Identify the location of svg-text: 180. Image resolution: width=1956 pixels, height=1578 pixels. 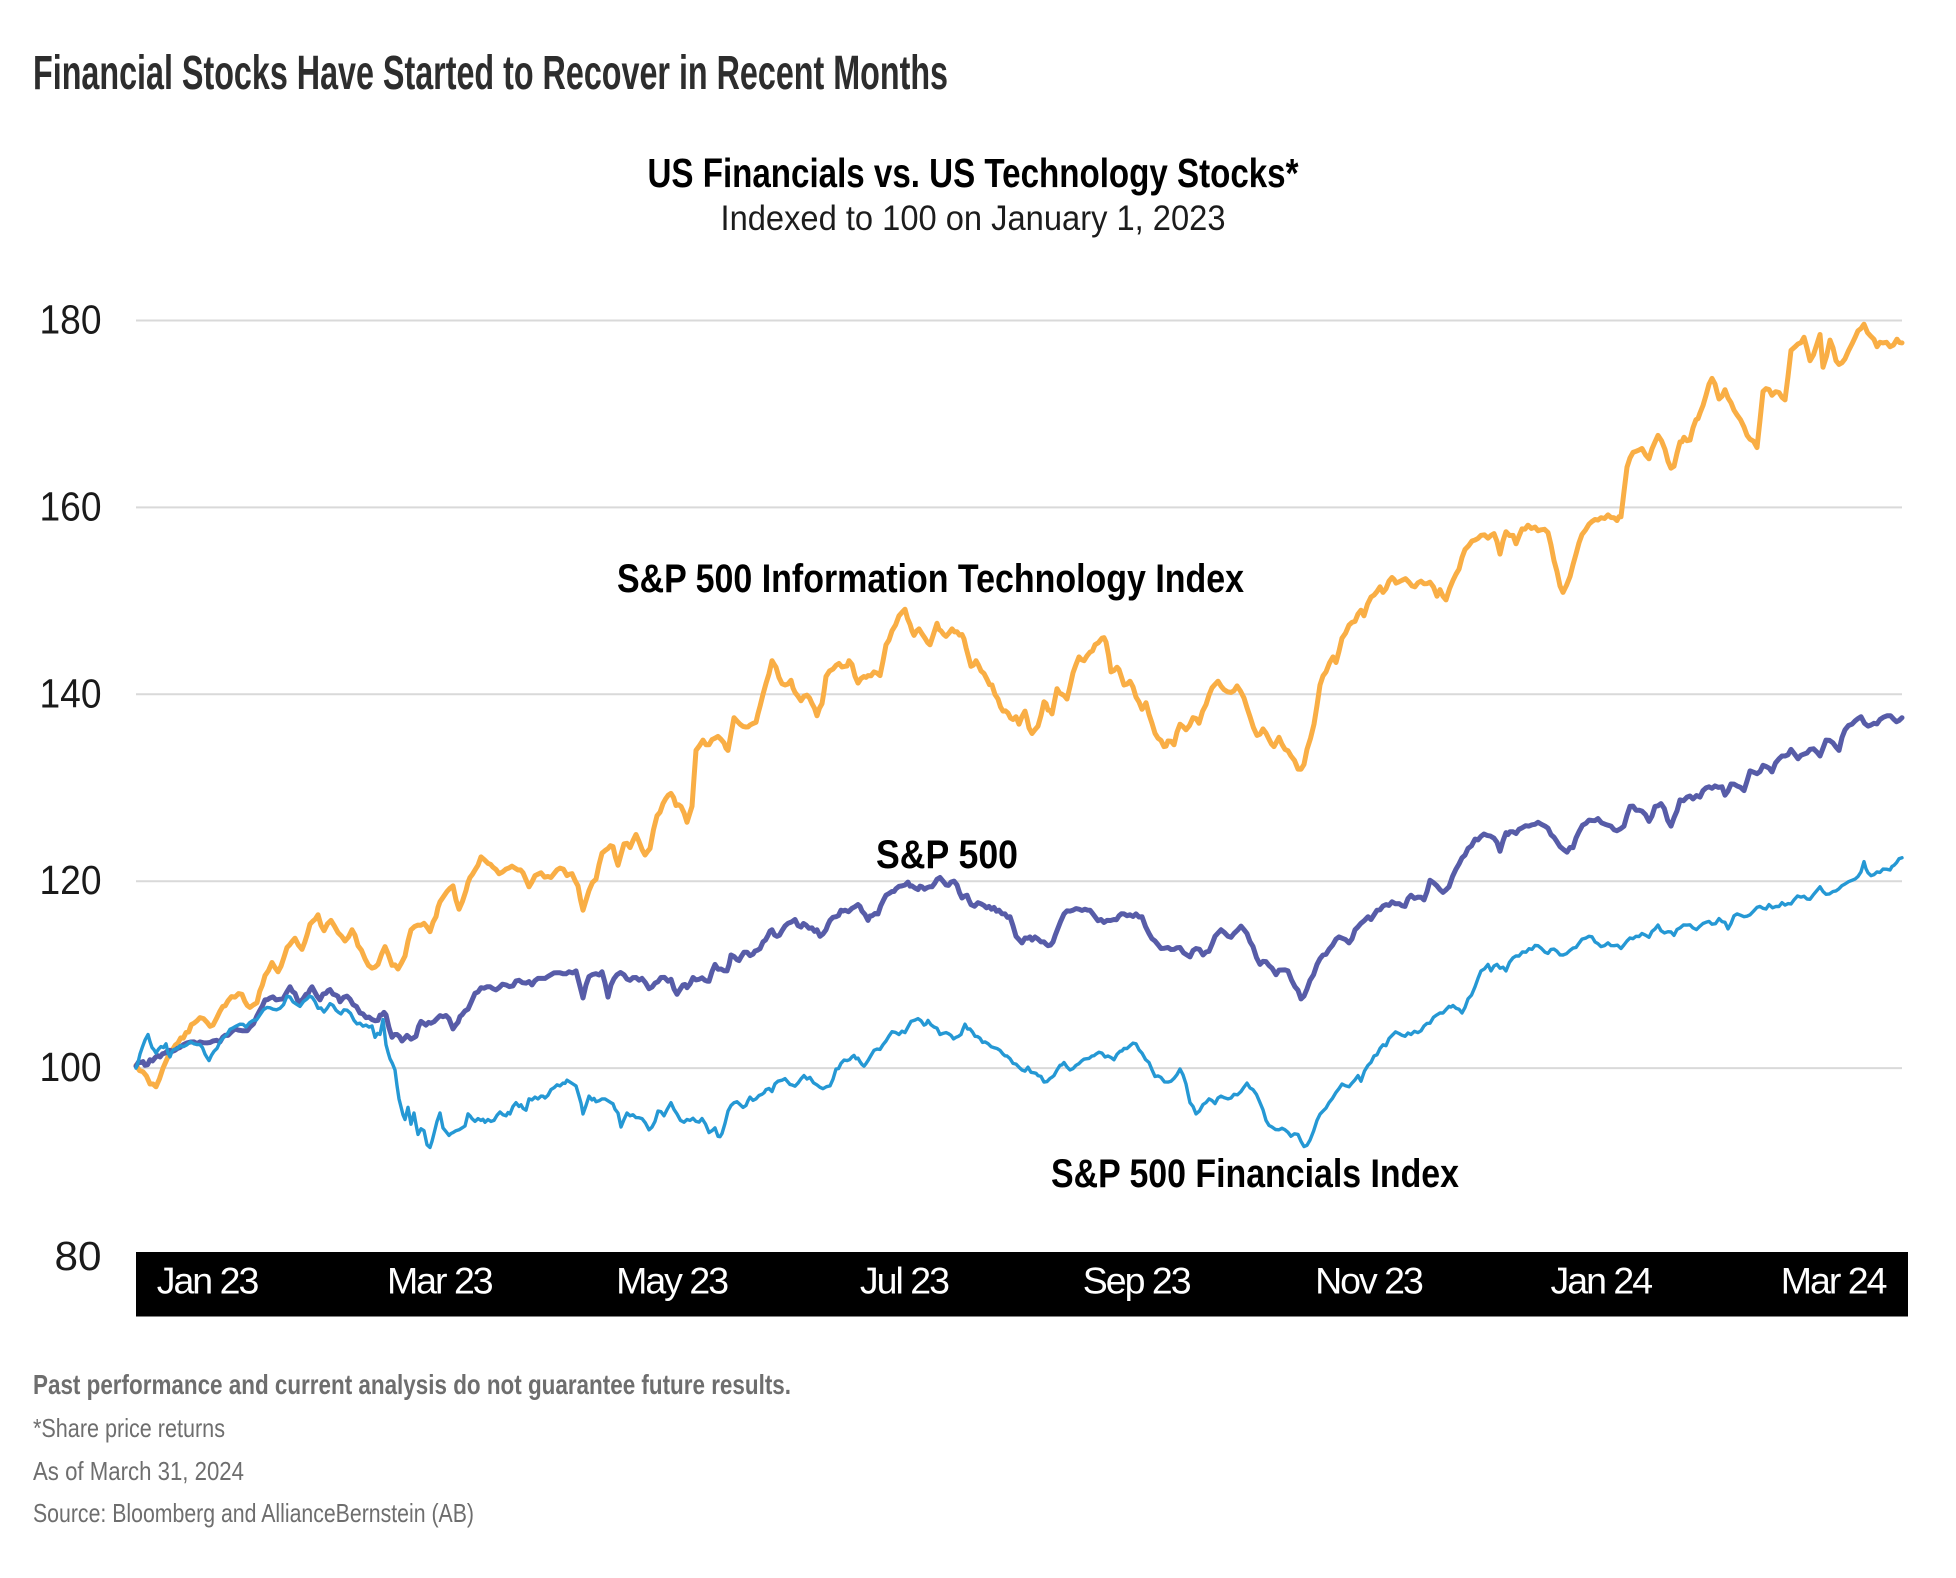
(71, 320).